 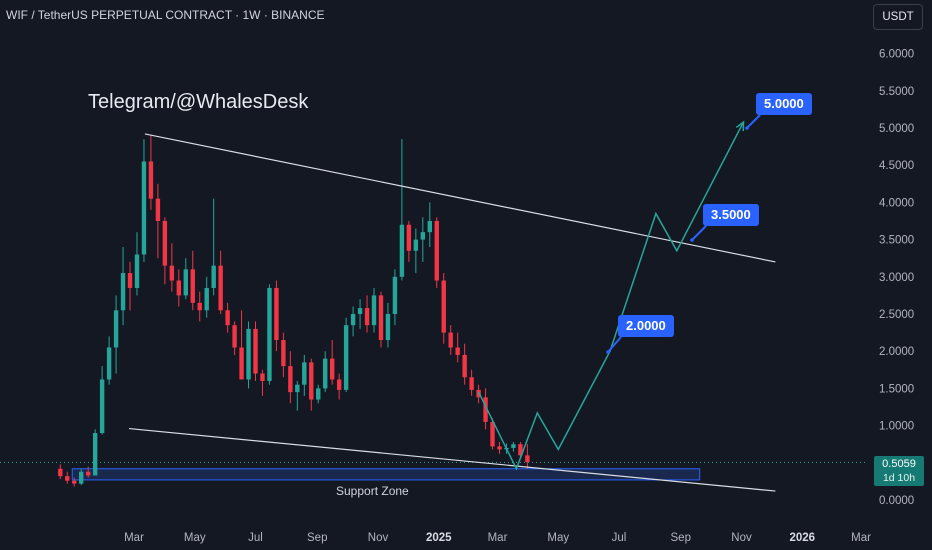 What do you see at coordinates (896, 92) in the screenshot?
I see `y-tick-label: 5.5000` at bounding box center [896, 92].